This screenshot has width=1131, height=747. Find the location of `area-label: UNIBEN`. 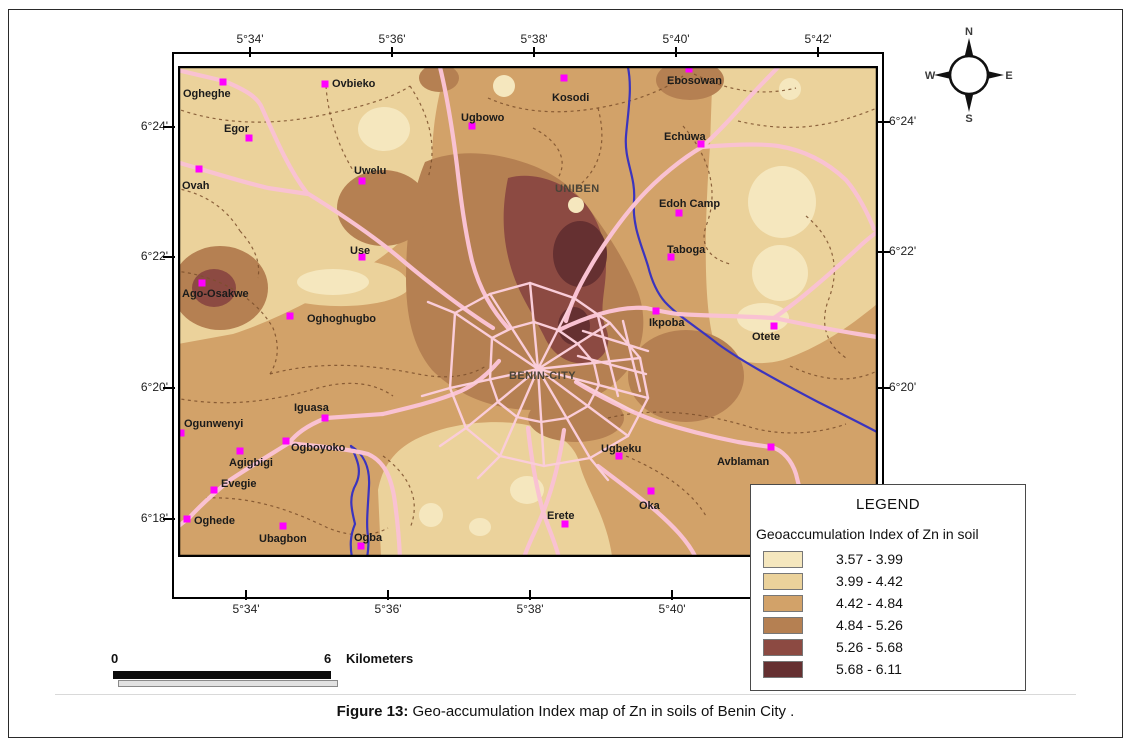

area-label: UNIBEN is located at coordinates (577, 189).